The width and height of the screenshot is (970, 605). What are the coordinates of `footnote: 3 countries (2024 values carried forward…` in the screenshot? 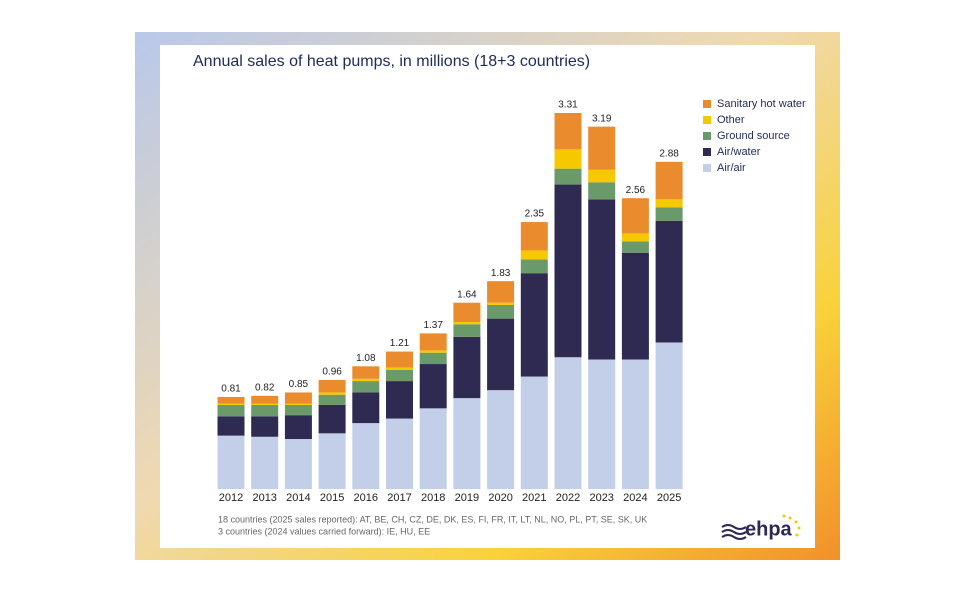 It's located at (324, 531).